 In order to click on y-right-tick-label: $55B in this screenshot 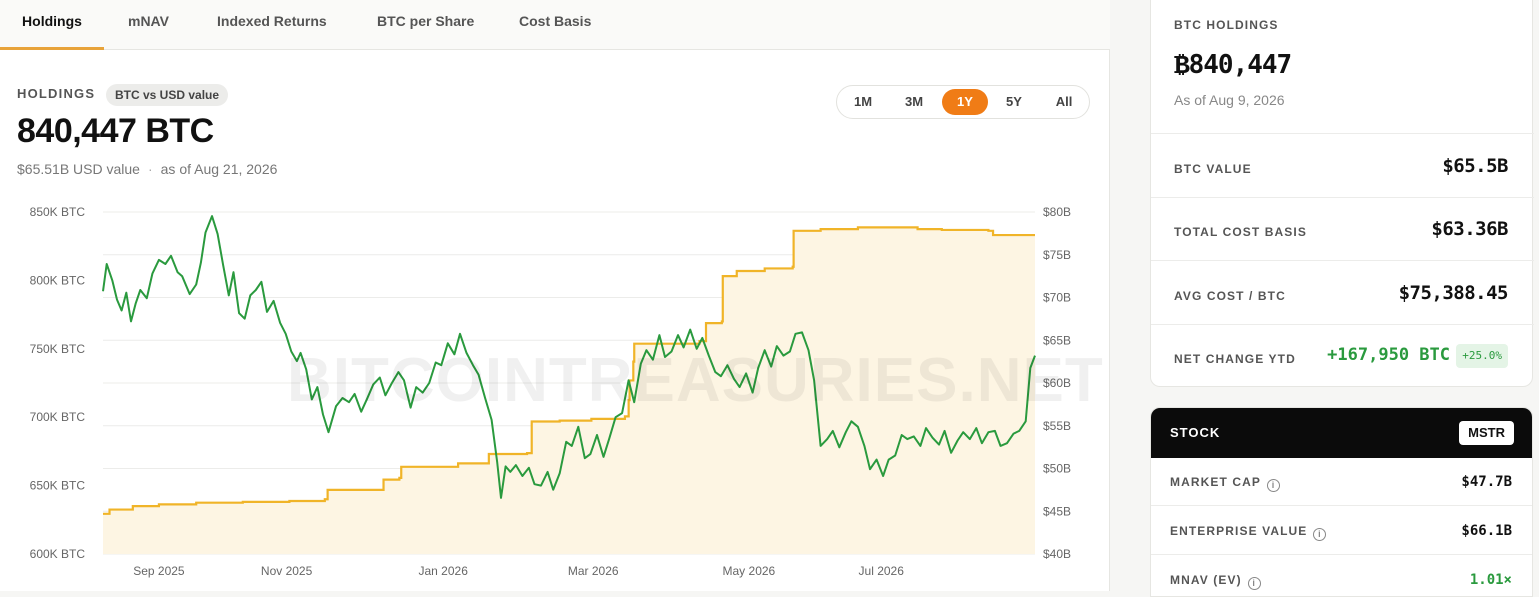, I will do `click(1057, 426)`.